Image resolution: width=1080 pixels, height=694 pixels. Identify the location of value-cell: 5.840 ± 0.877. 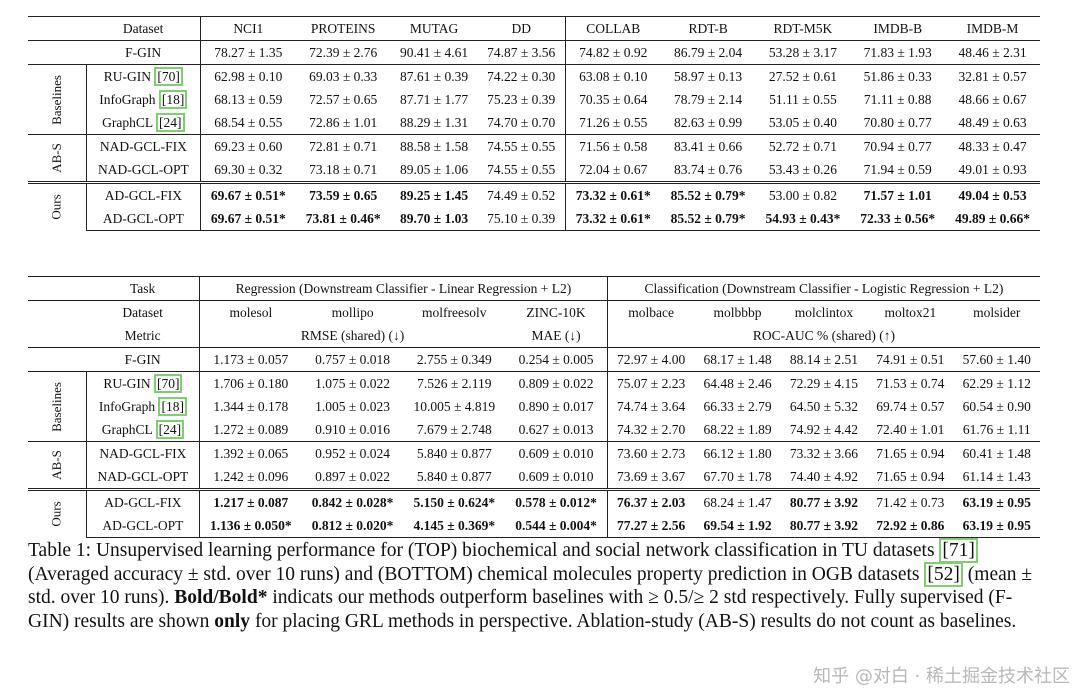
(454, 453).